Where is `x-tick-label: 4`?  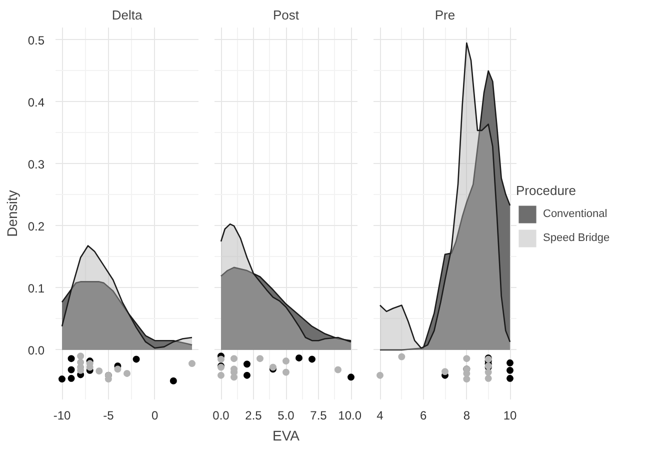
x-tick-label: 4 is located at coordinates (380, 415).